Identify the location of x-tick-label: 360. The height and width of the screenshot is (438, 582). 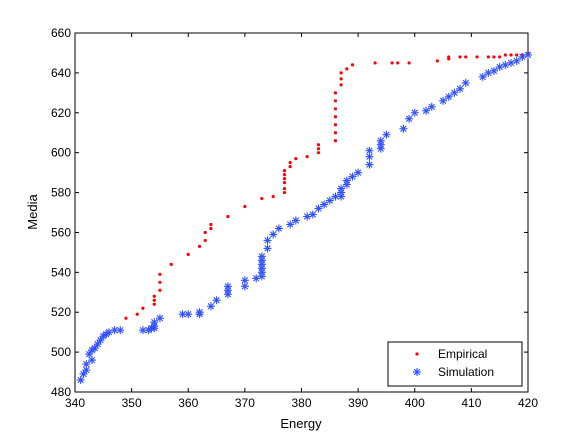
(188, 403).